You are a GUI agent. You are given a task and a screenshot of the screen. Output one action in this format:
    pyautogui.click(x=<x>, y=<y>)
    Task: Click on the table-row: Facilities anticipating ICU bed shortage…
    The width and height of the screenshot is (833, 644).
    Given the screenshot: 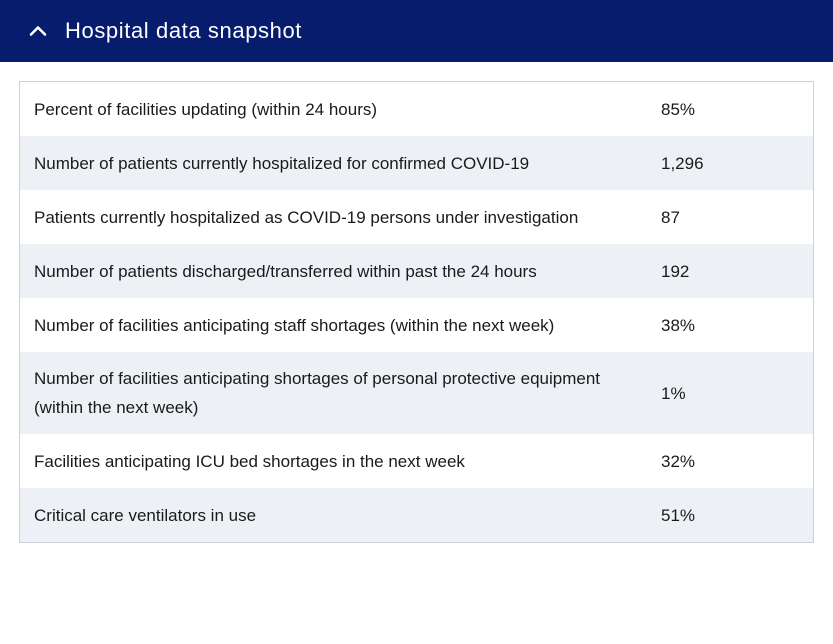 What is the action you would take?
    pyautogui.click(x=416, y=461)
    